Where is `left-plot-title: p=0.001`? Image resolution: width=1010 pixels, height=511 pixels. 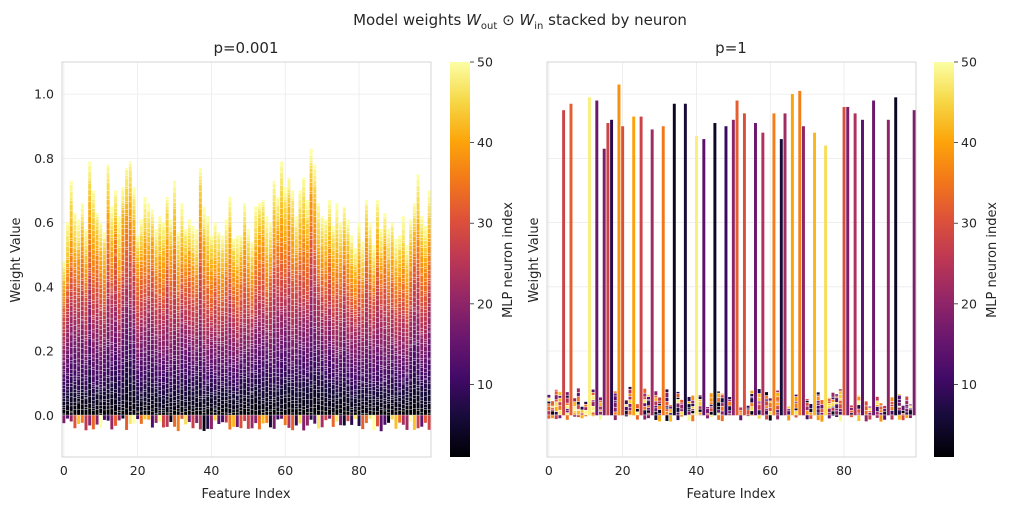
left-plot-title: p=0.001 is located at coordinates (245, 48).